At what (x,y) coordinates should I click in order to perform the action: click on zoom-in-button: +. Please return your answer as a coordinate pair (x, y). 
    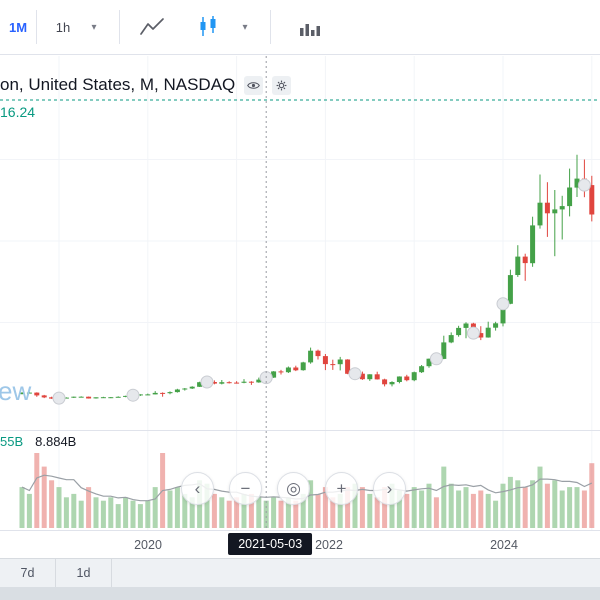
    Looking at the image, I should click on (341, 488).